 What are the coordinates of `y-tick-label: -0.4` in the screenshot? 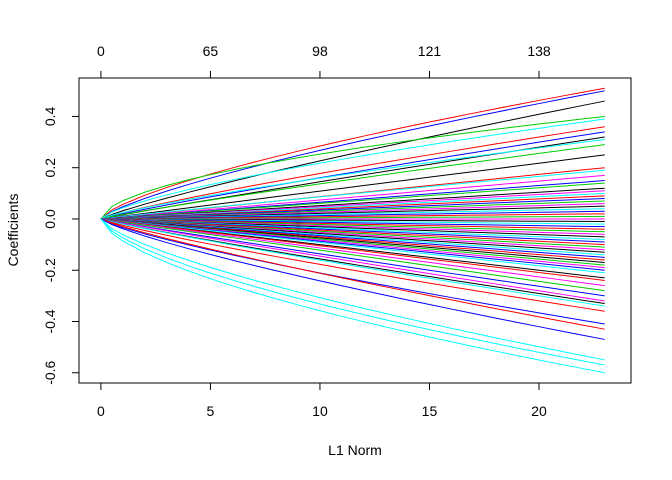 It's located at (50, 321).